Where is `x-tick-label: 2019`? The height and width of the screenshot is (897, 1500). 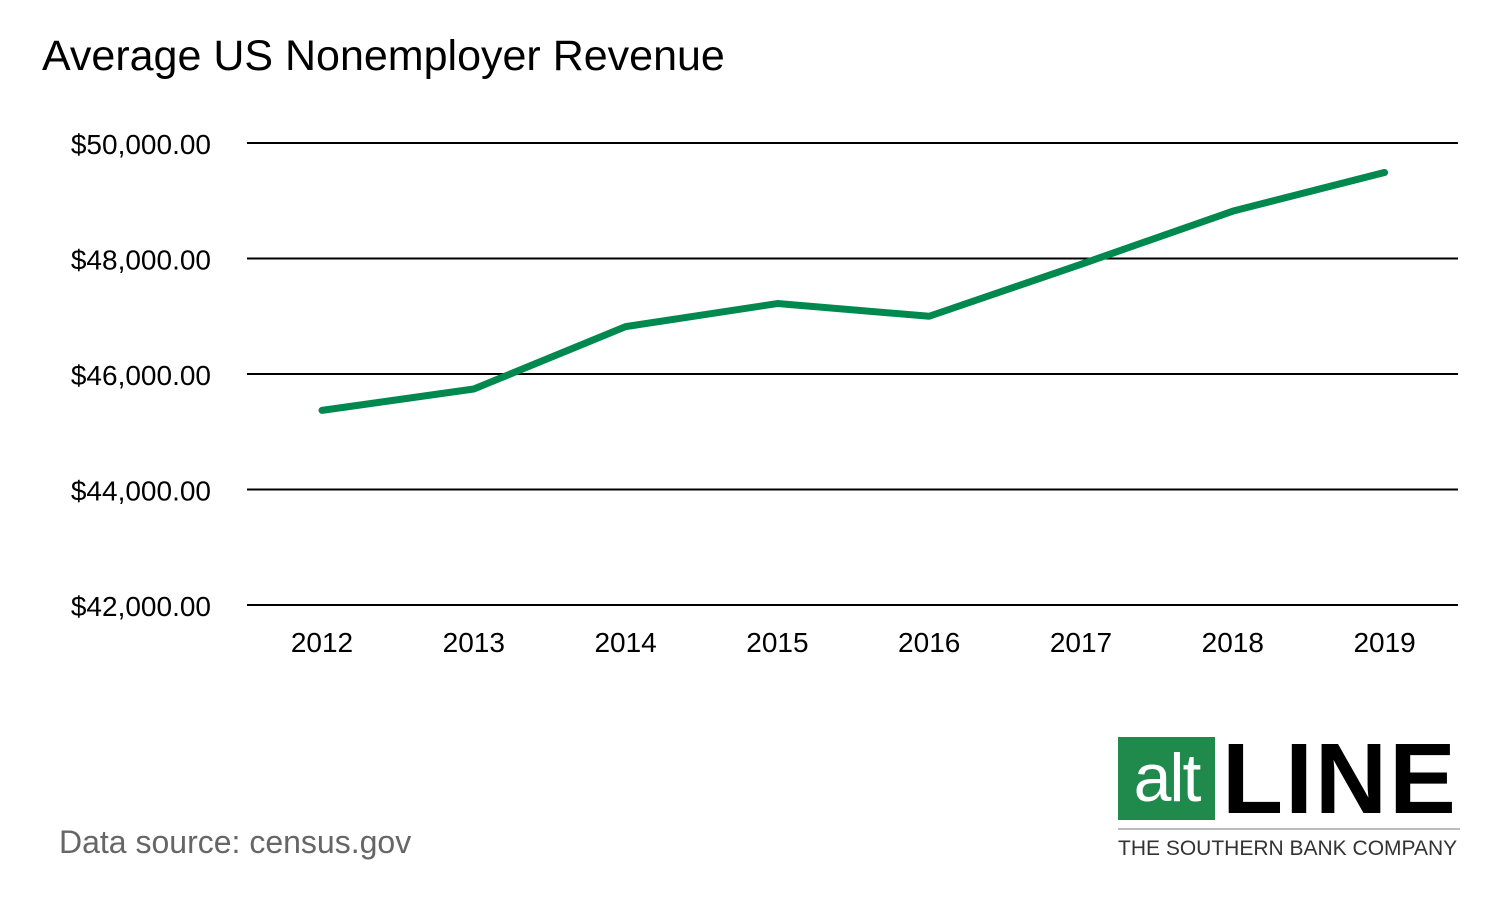 x-tick-label: 2019 is located at coordinates (1384, 642).